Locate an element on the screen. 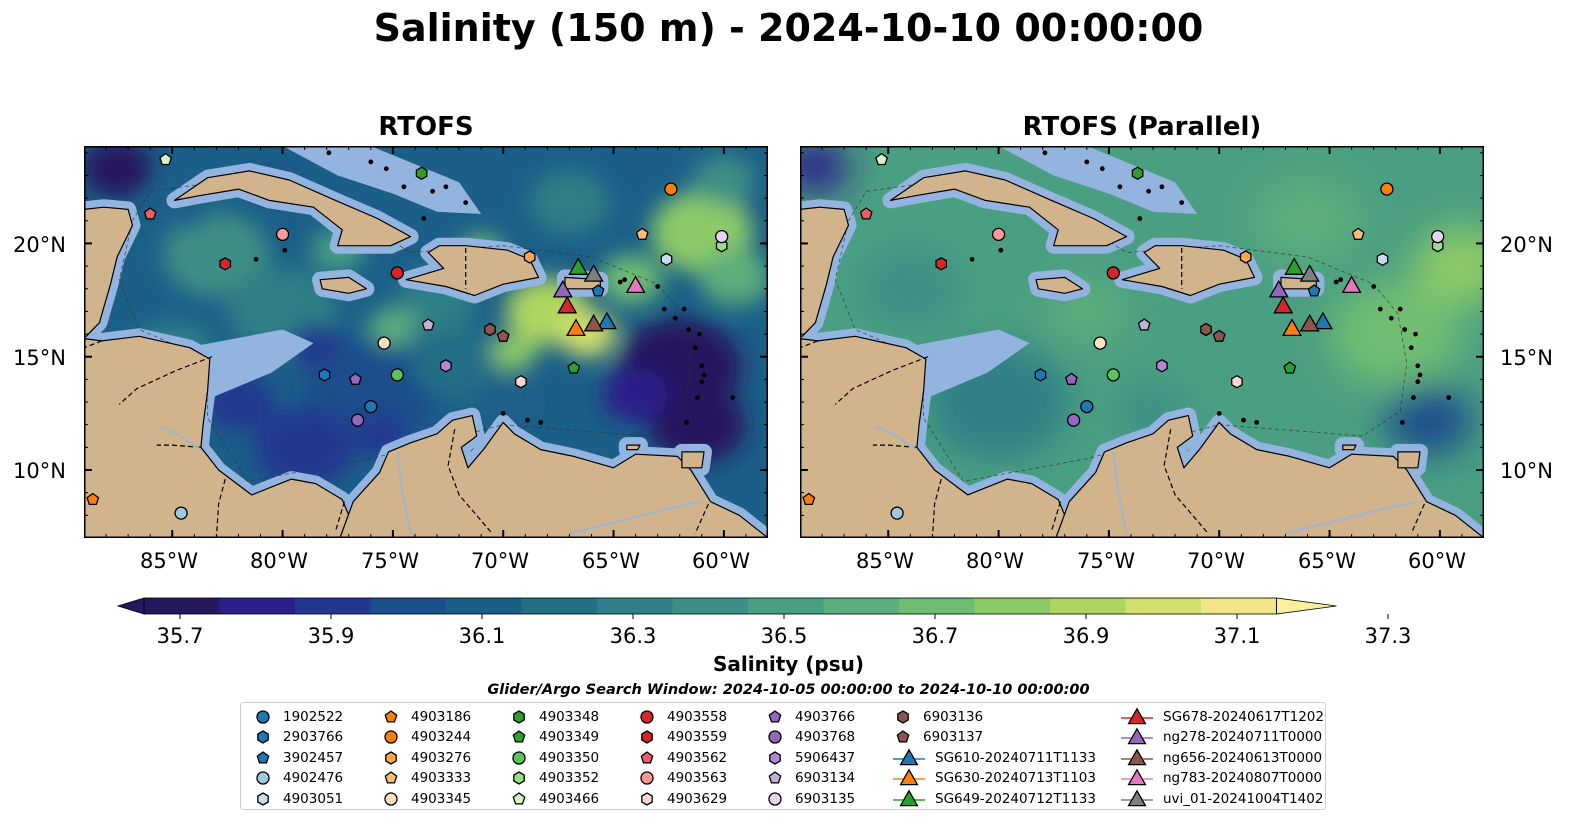  legend-label: 4903466 is located at coordinates (569, 798).